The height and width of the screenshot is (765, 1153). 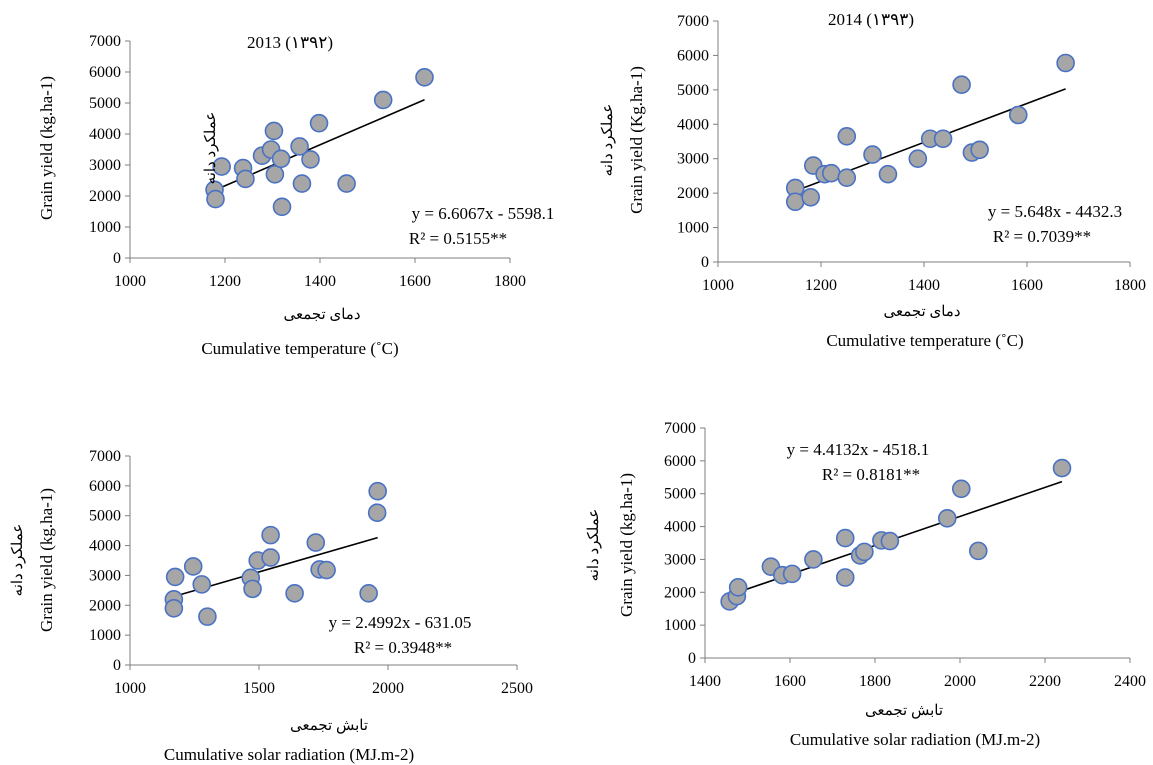 I want to click on x-tick-label: 1200, so click(x=821, y=285).